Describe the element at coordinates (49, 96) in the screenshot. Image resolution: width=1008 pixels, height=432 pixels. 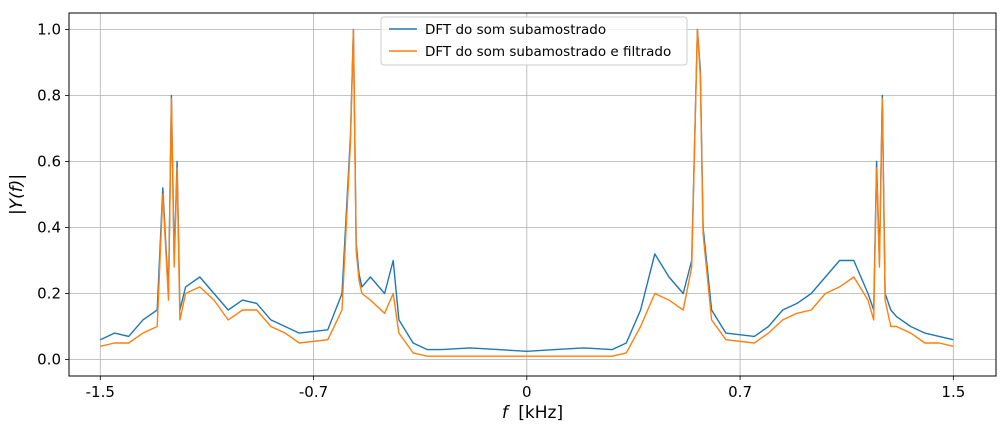
I see `y-tick-label: 0.8` at that location.